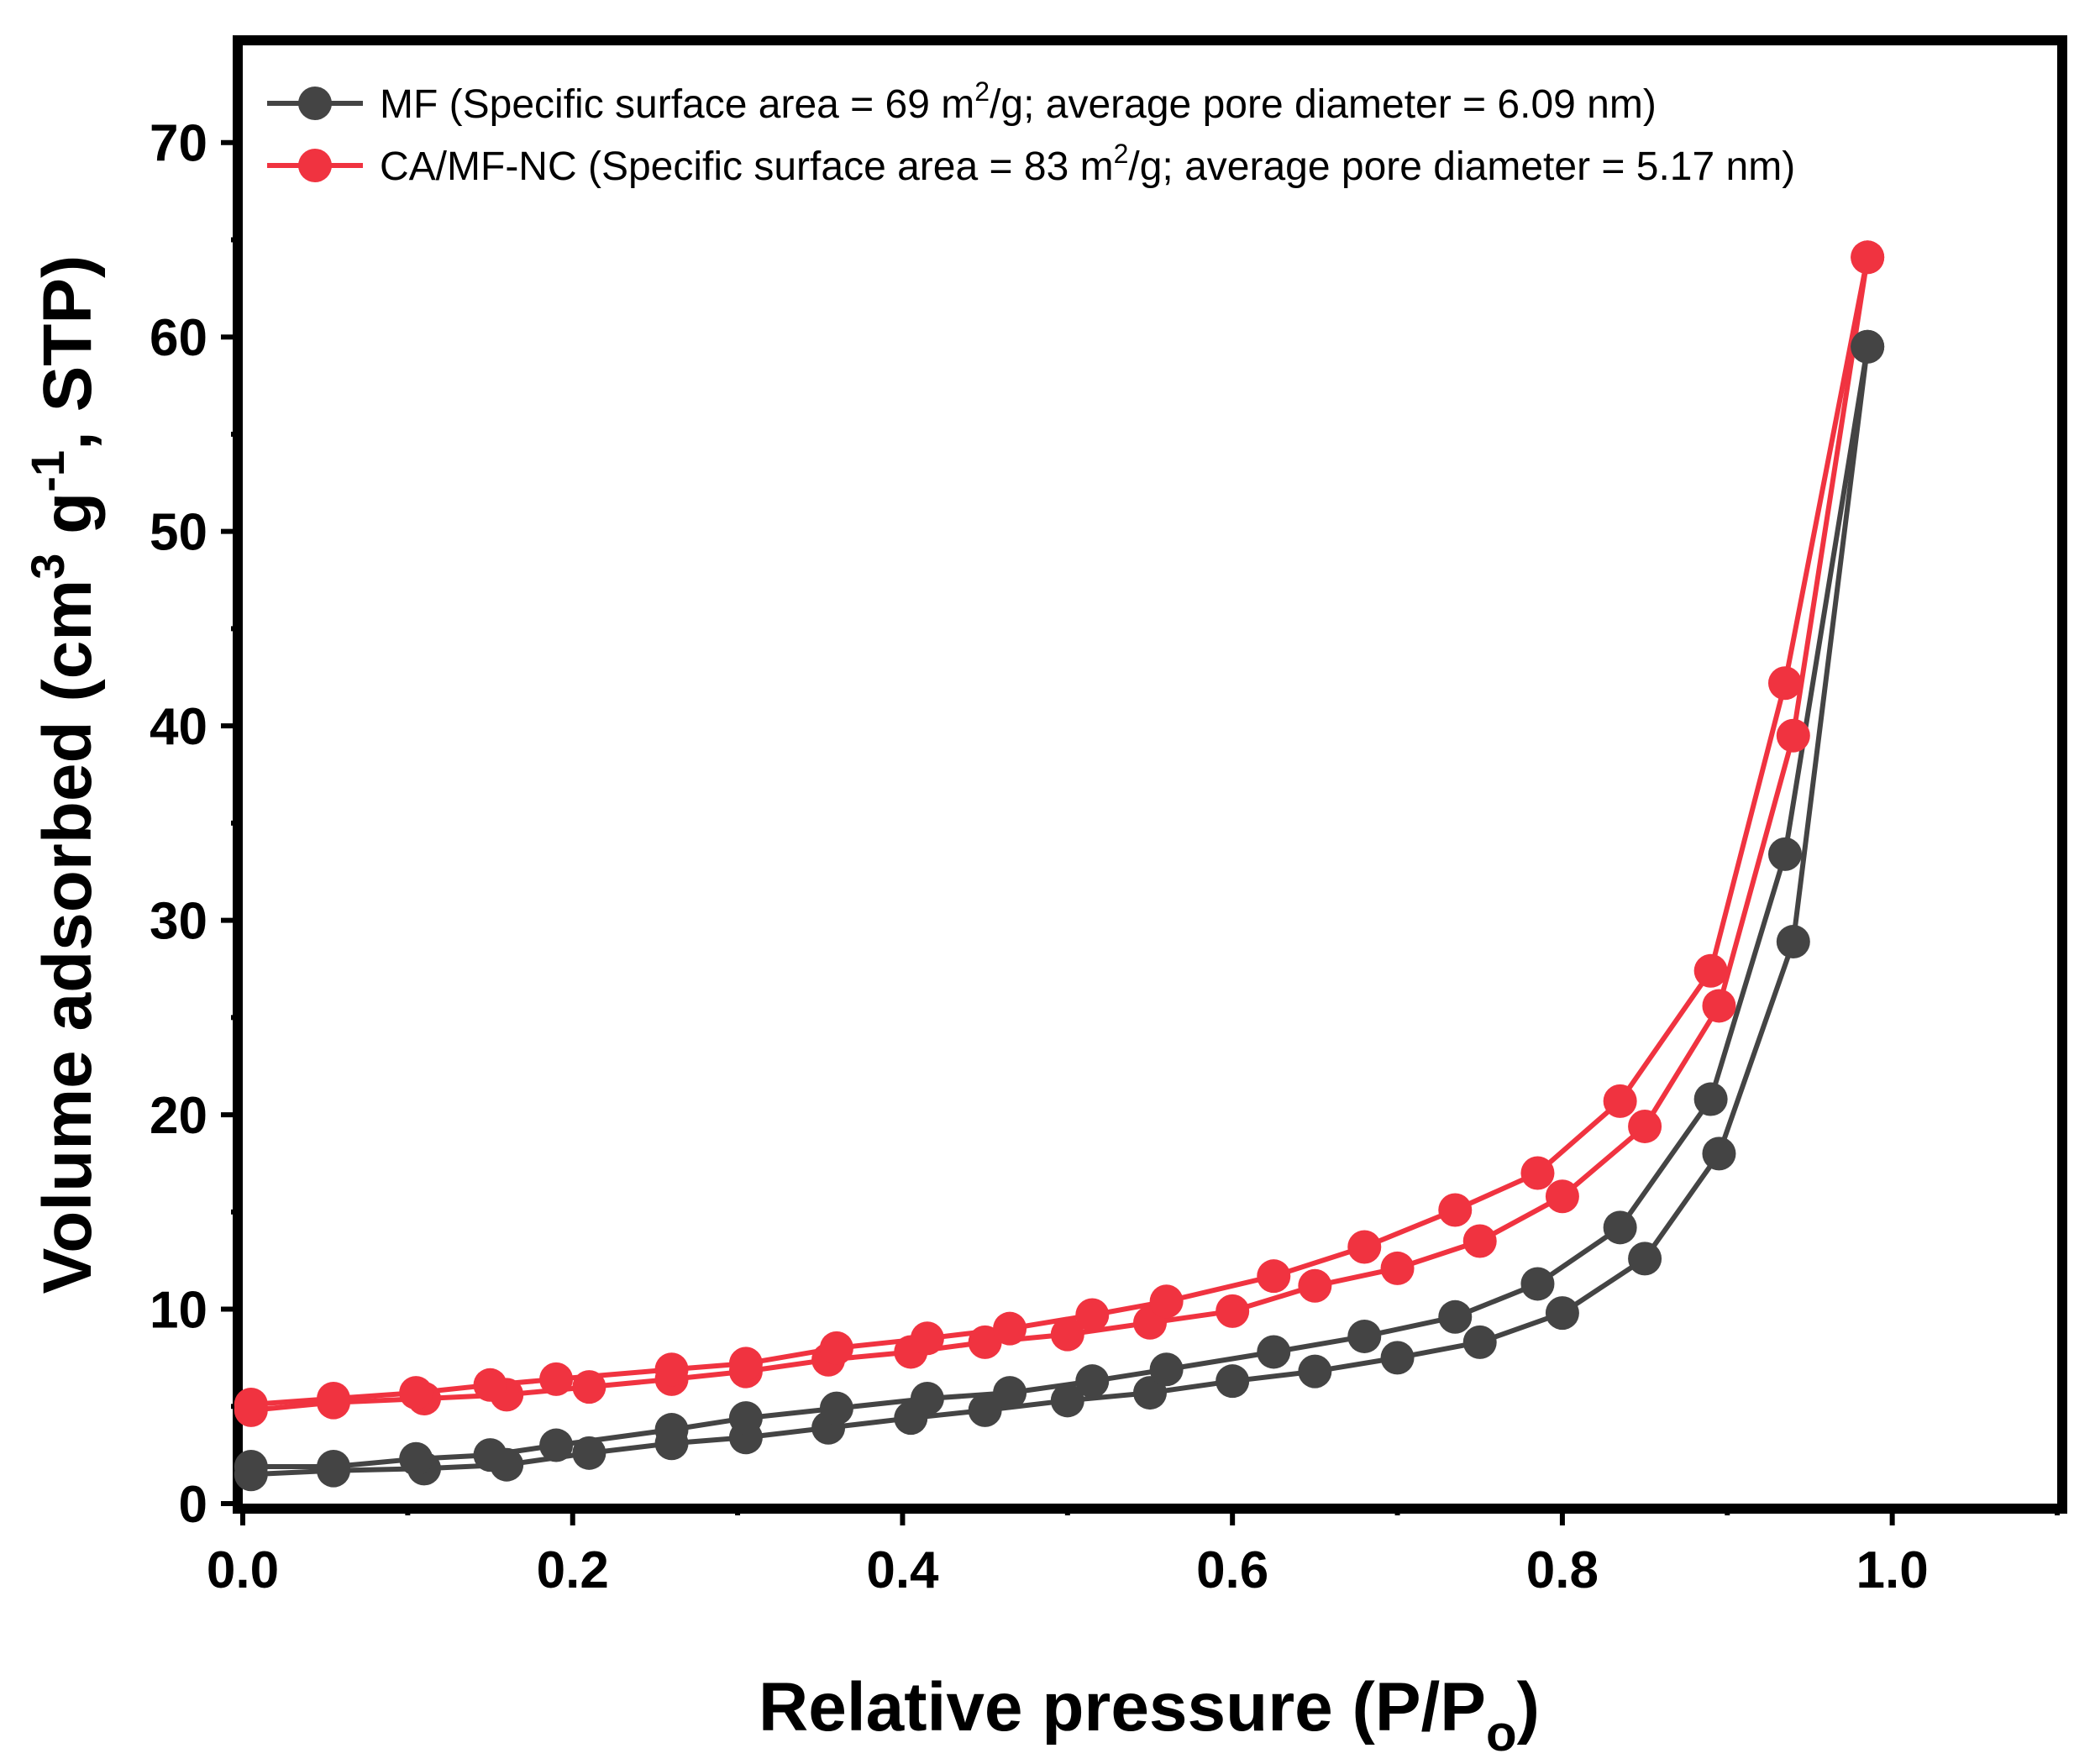 The width and height of the screenshot is (2095, 1764). Describe the element at coordinates (178, 727) in the screenshot. I see `y-tick-label: 40` at that location.